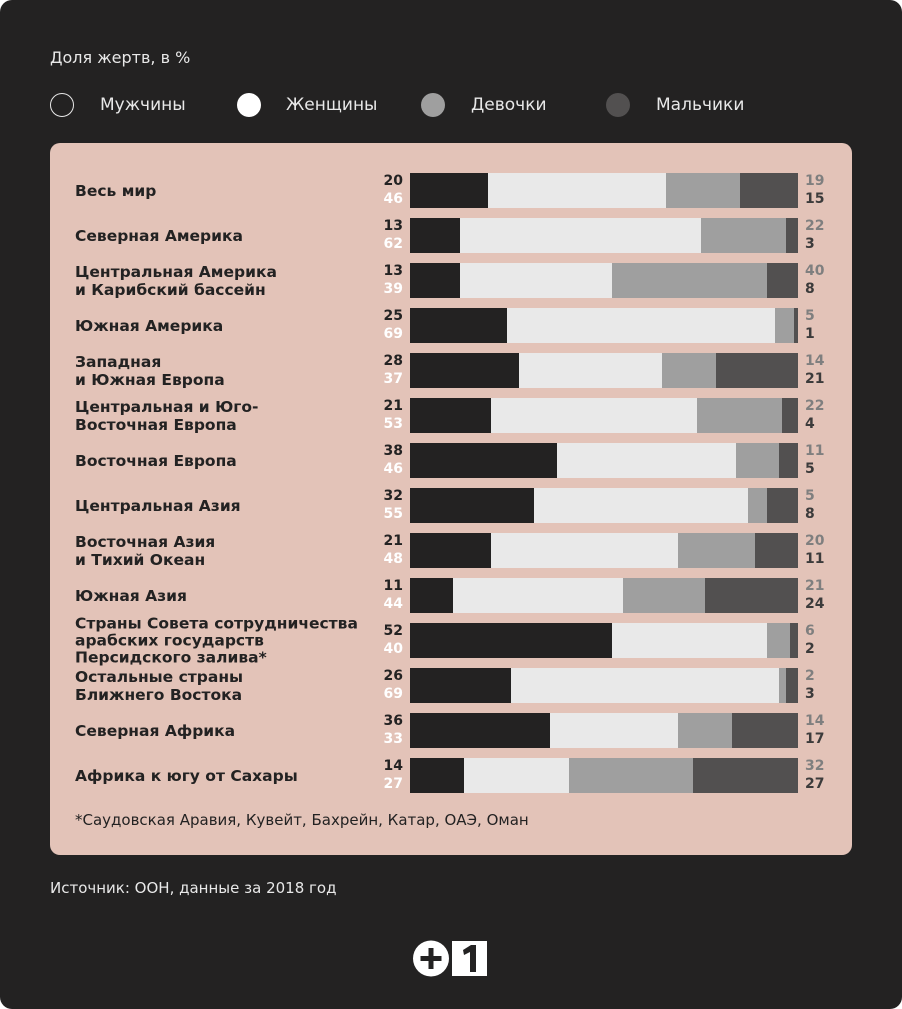  What do you see at coordinates (393, 226) in the screenshot?
I see `value-label-men: 13` at bounding box center [393, 226].